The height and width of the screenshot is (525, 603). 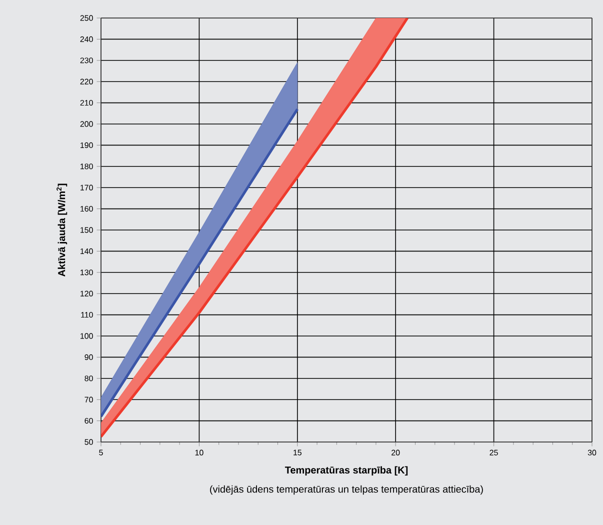 What do you see at coordinates (346, 490) in the screenshot?
I see `text: (vidējās ūdens temperatūras un telpas temperatūras attiecība)` at bounding box center [346, 490].